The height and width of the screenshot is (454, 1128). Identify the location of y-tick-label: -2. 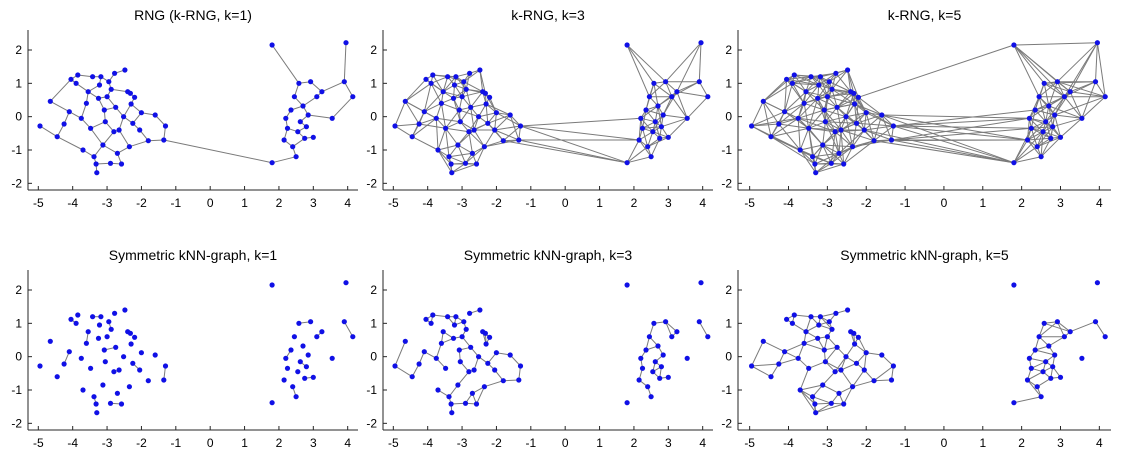
(371, 423).